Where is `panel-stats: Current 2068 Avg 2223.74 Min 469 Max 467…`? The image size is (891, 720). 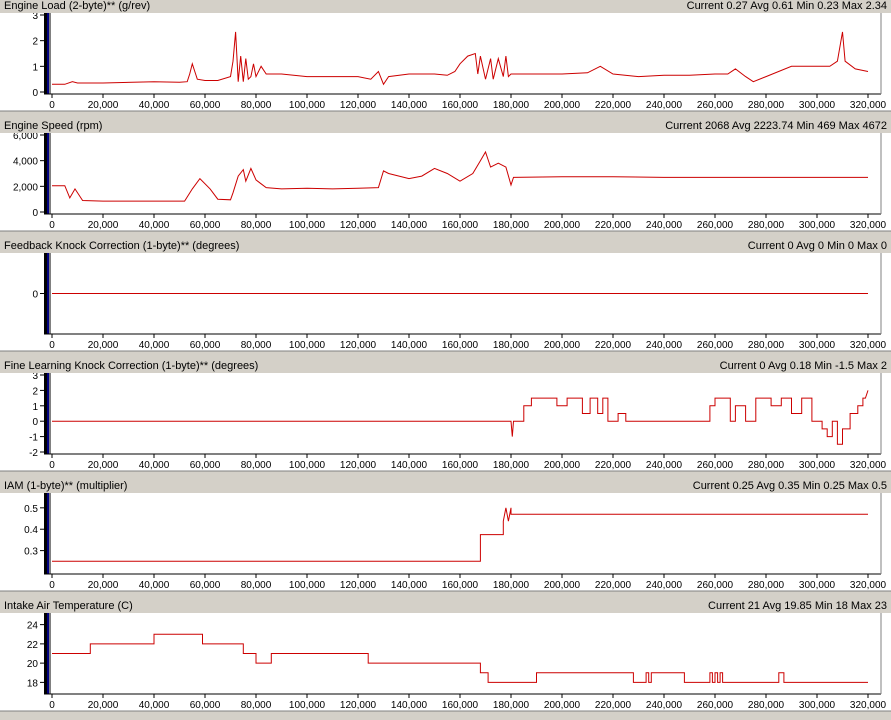
panel-stats: Current 2068 Avg 2223.74 Min 469 Max 467… is located at coordinates (776, 126).